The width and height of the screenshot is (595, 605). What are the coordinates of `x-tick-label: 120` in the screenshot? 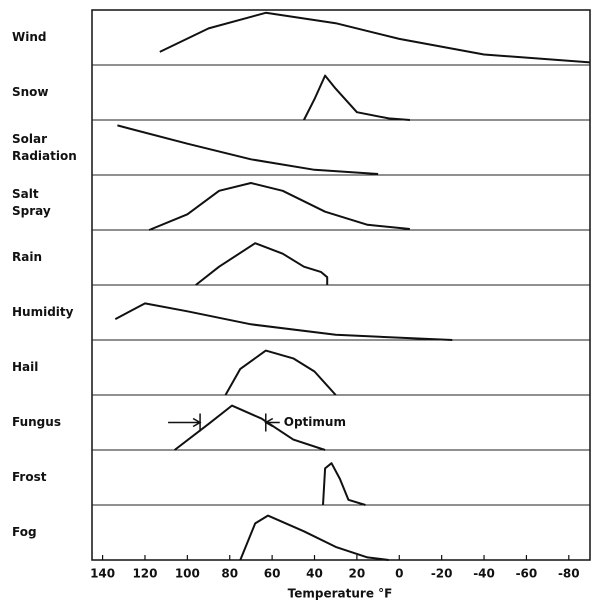 It's located at (144, 574).